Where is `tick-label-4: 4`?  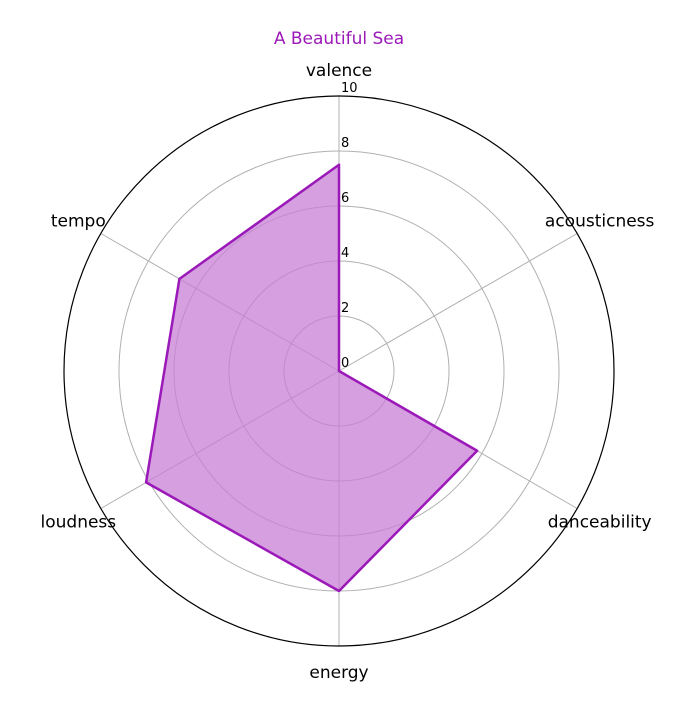
tick-label-4: 4 is located at coordinates (345, 253).